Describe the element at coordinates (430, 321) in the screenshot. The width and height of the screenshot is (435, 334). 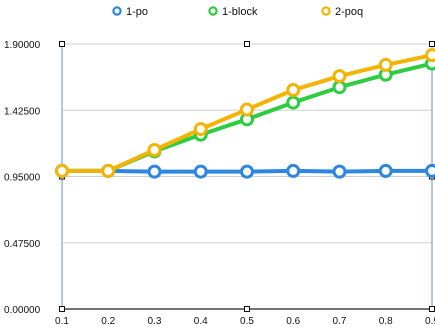
I see `x-tick-label: 0.9` at that location.